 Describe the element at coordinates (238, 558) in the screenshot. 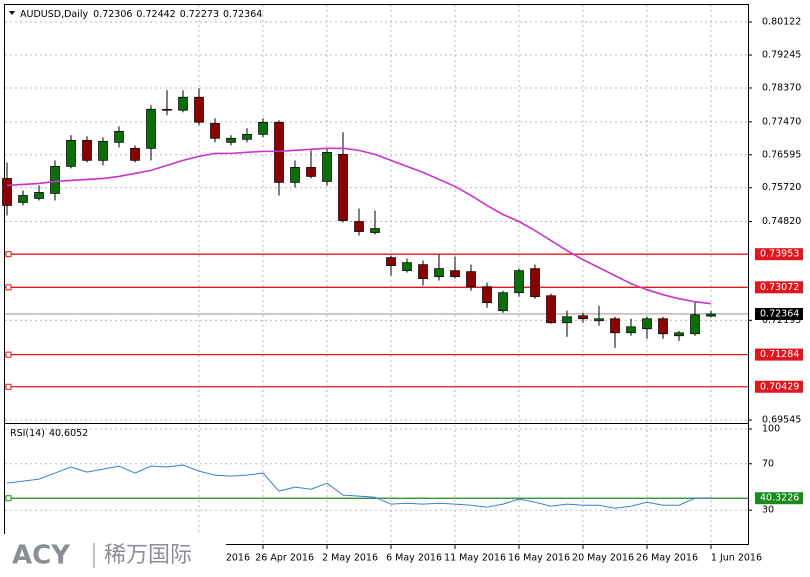

I see `x-tick-label: 2016` at that location.